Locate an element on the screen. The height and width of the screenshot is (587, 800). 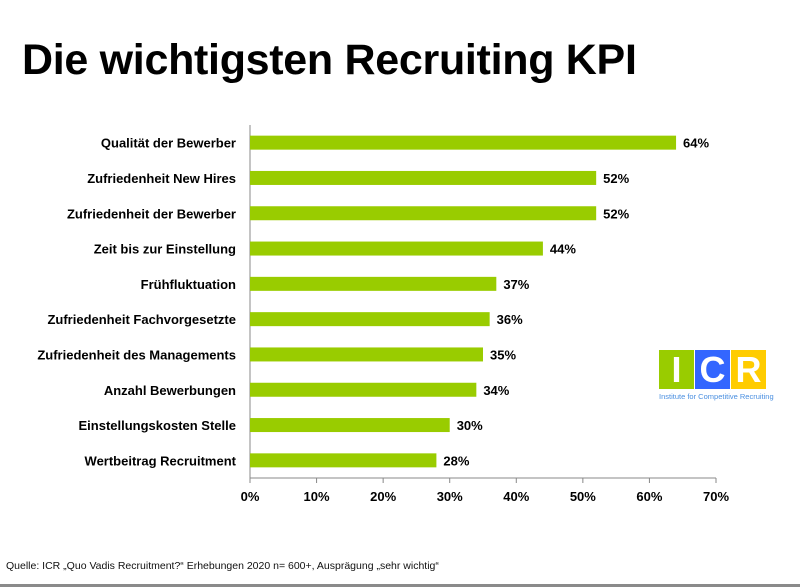
category-label: Einstellungskosten Stelle is located at coordinates (158, 425).